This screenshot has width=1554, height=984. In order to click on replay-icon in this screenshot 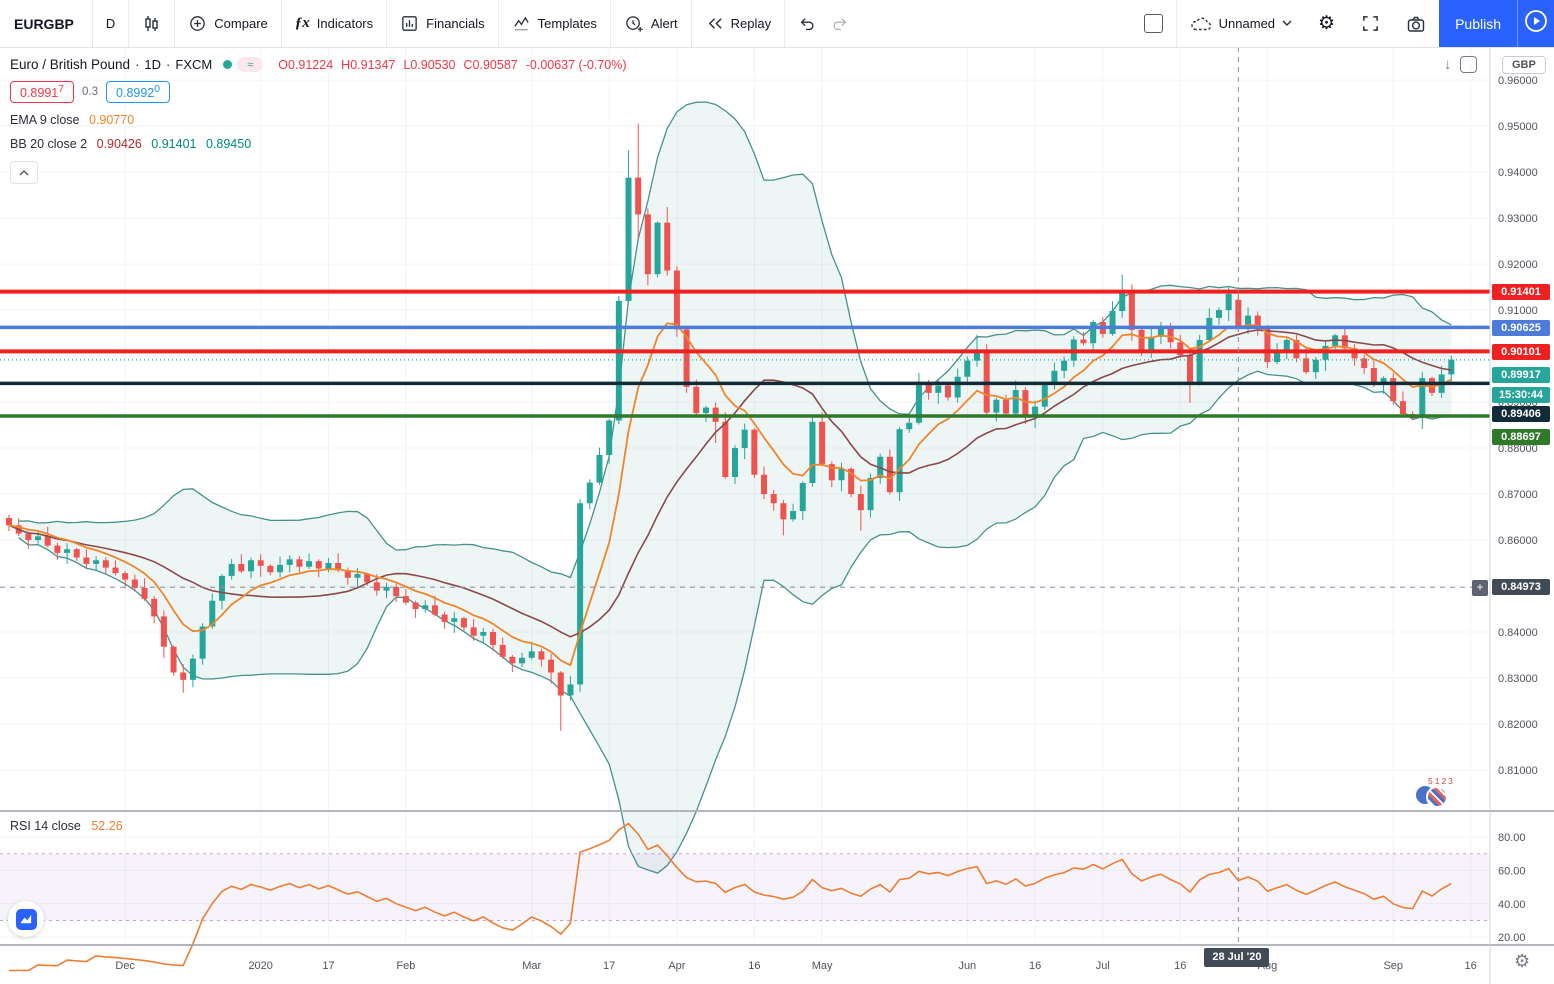, I will do `click(714, 23)`.